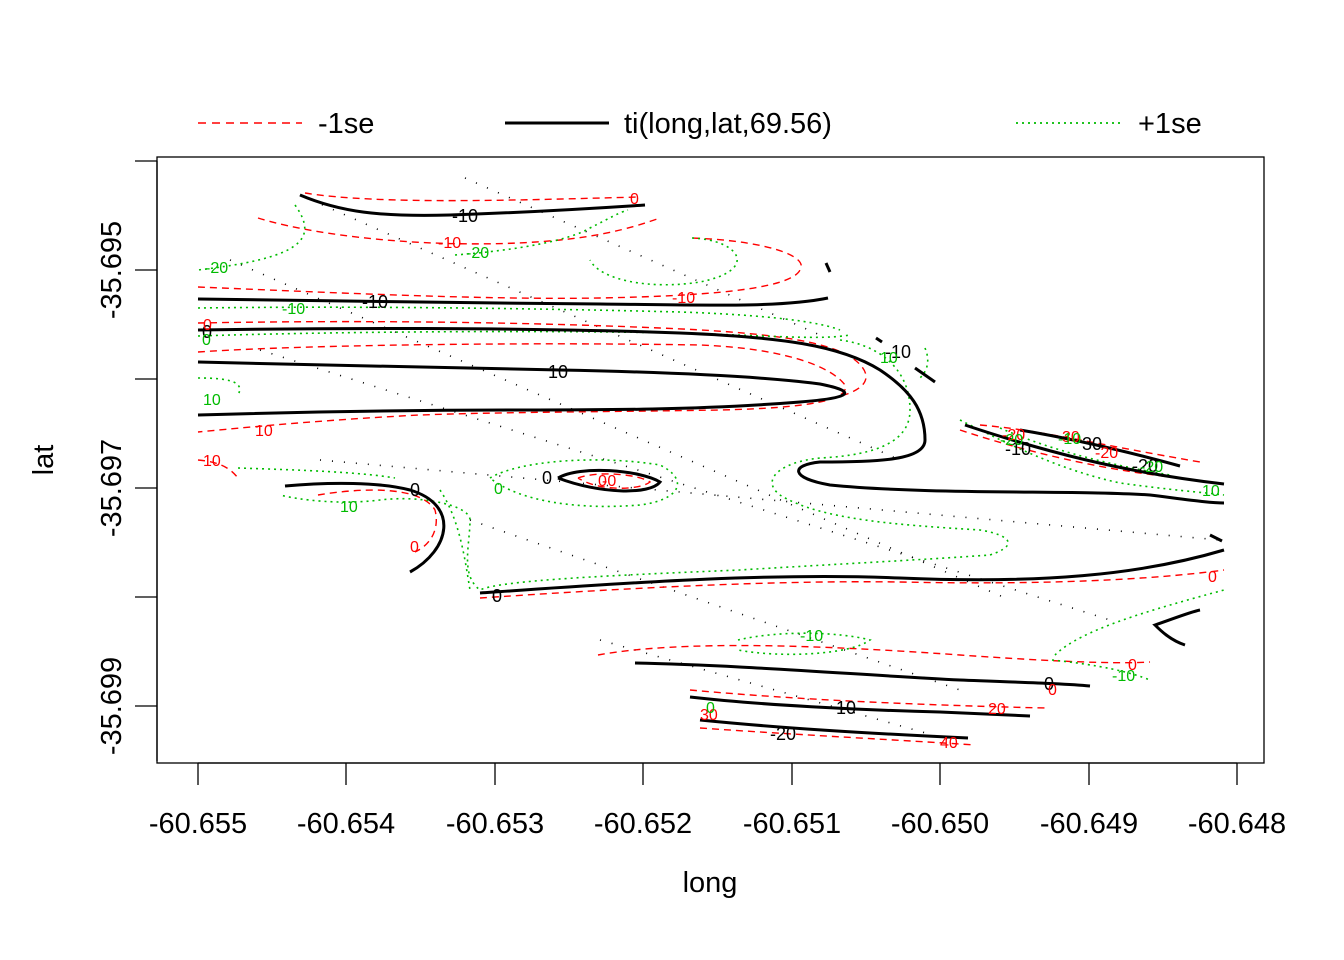 Image resolution: width=1344 pixels, height=960 pixels. I want to click on y-tick-label: -35.699, so click(112, 706).